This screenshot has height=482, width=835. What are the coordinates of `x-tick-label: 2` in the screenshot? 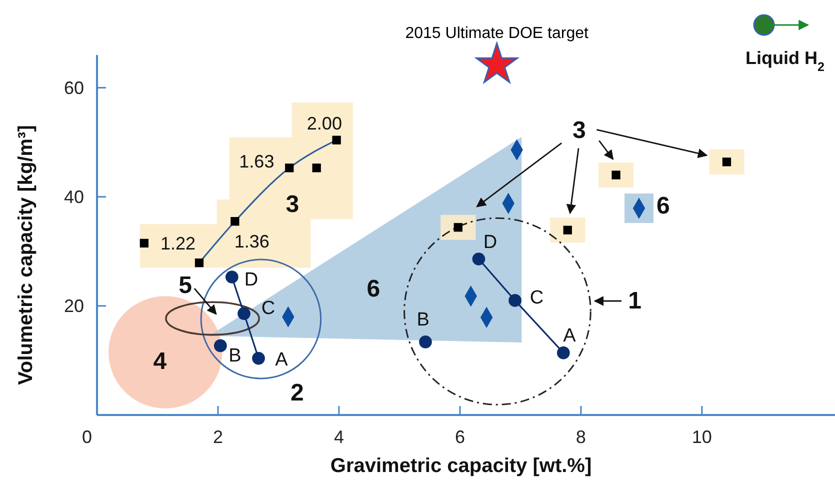 It's located at (217, 437).